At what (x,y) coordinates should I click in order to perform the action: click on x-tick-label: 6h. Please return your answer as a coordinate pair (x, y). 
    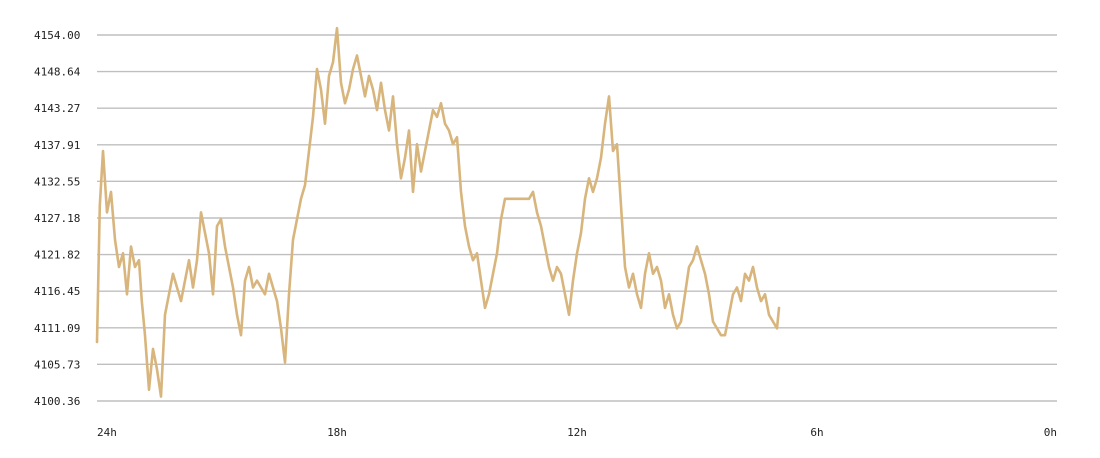
    Looking at the image, I should click on (816, 432).